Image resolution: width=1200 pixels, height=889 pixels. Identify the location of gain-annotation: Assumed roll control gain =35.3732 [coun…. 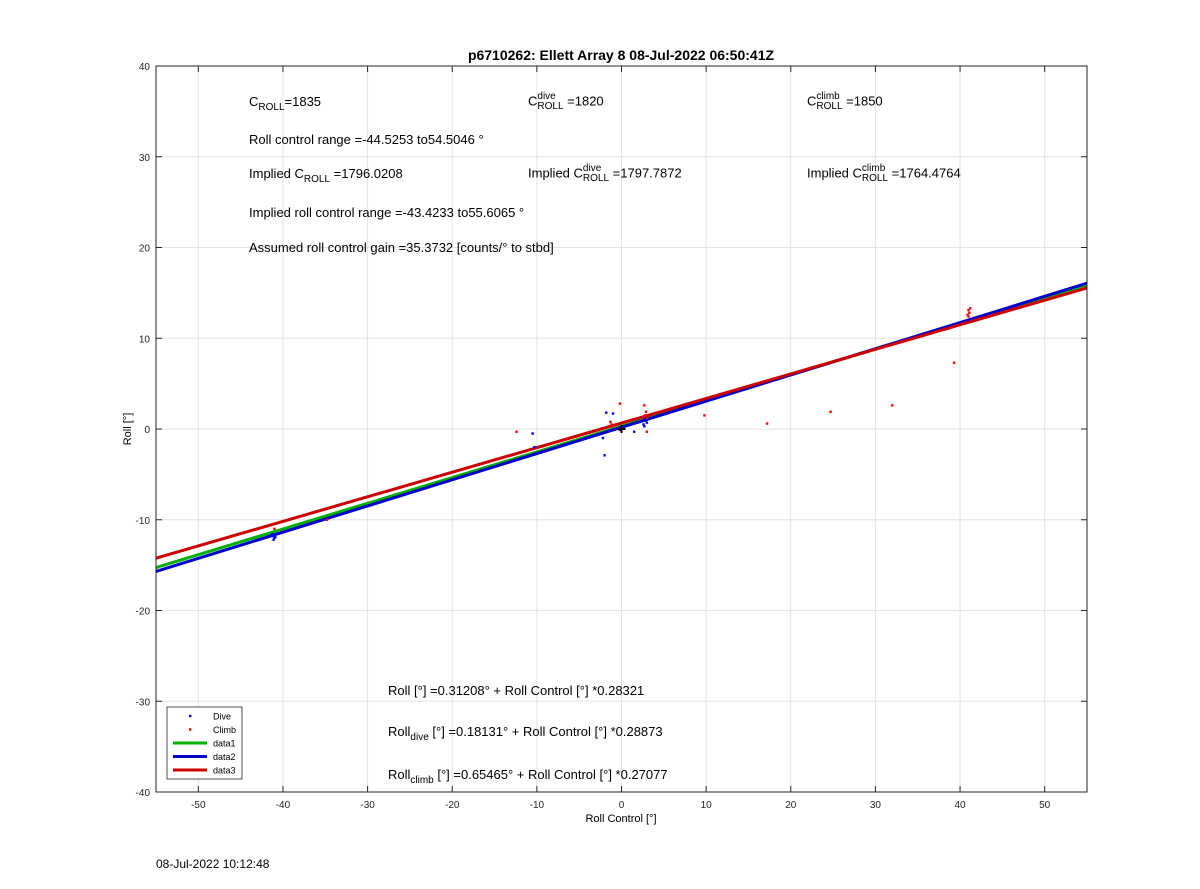
(401, 247).